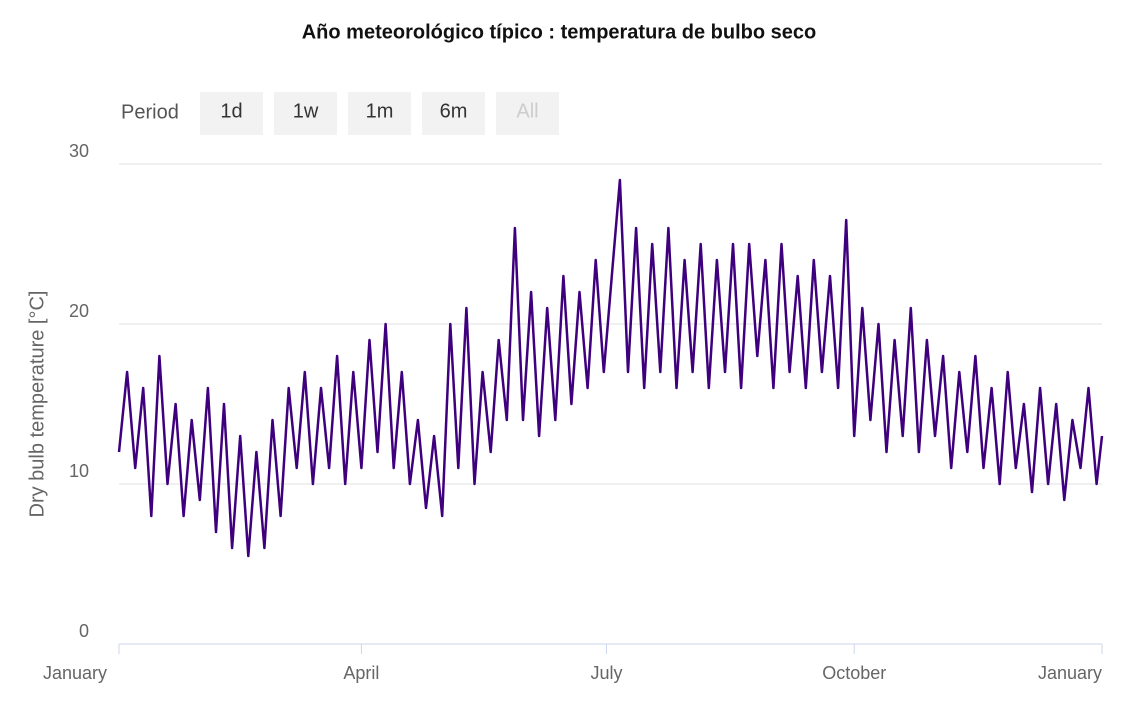  What do you see at coordinates (454, 111) in the screenshot?
I see `range-button-label: 6m` at bounding box center [454, 111].